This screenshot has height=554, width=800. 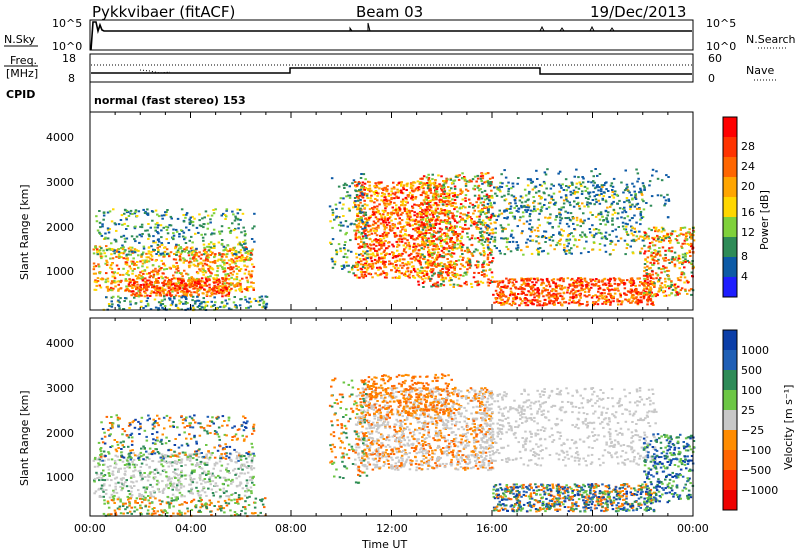 What do you see at coordinates (163, 12) in the screenshot?
I see `station-title: Pykkvibaer (fitACF)` at bounding box center [163, 12].